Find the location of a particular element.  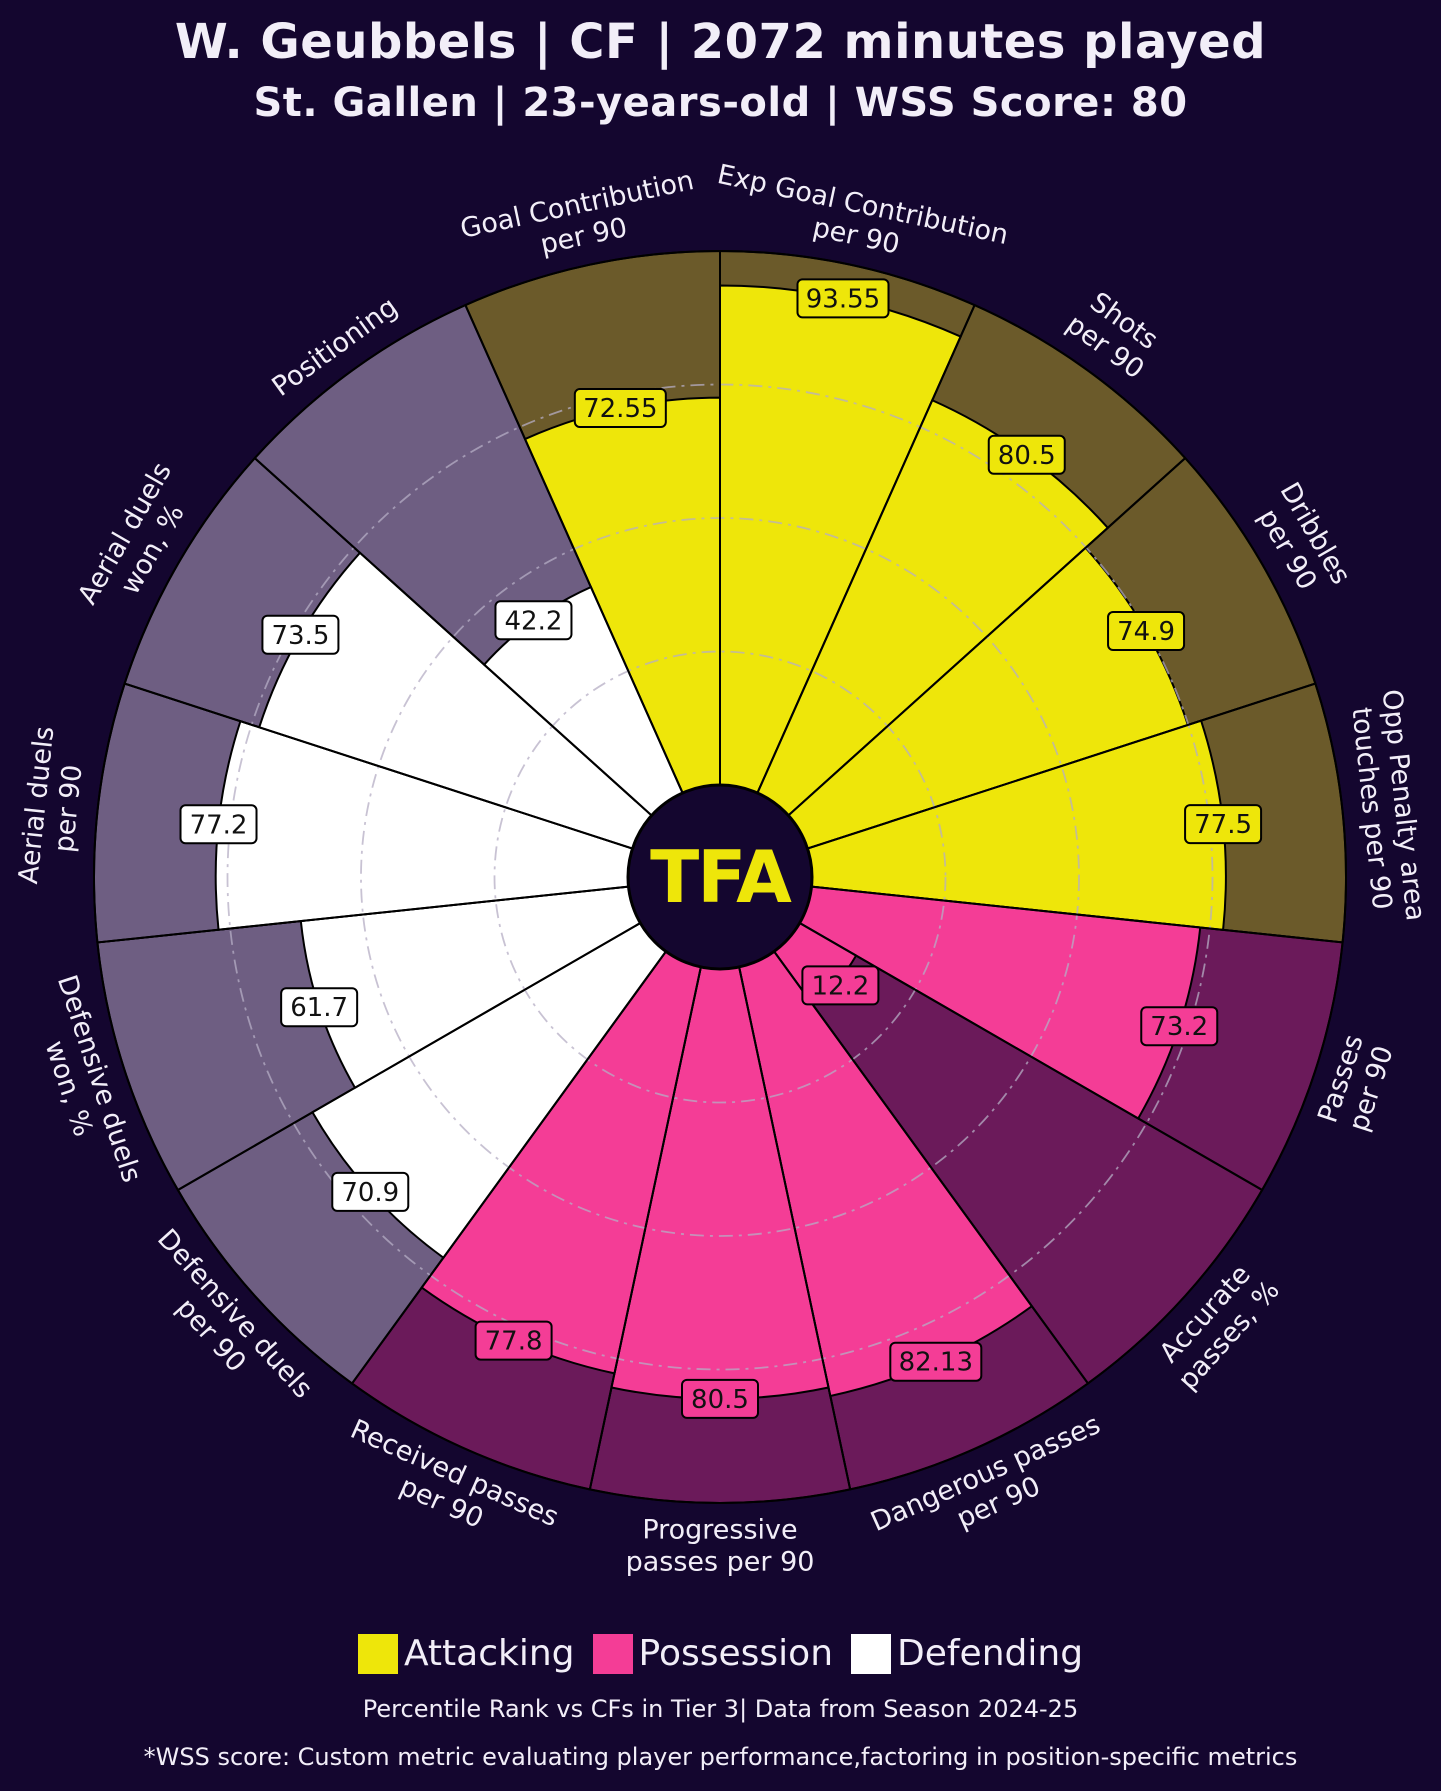

value-label-text: 74.9 is located at coordinates (1146, 632).